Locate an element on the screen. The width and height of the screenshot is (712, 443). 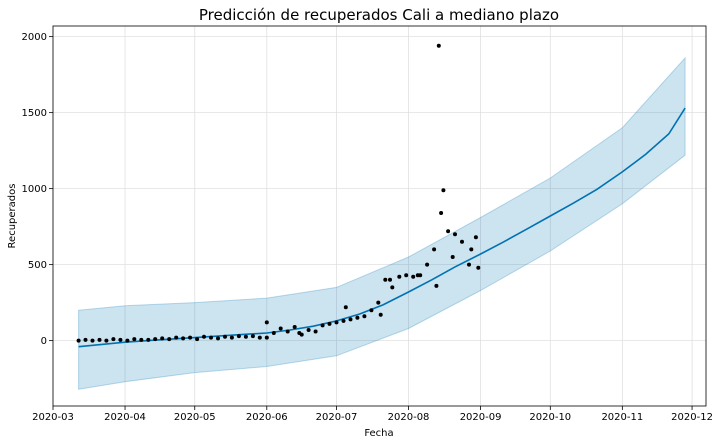
x-tick-label: 2020-12 is located at coordinates (691, 417).